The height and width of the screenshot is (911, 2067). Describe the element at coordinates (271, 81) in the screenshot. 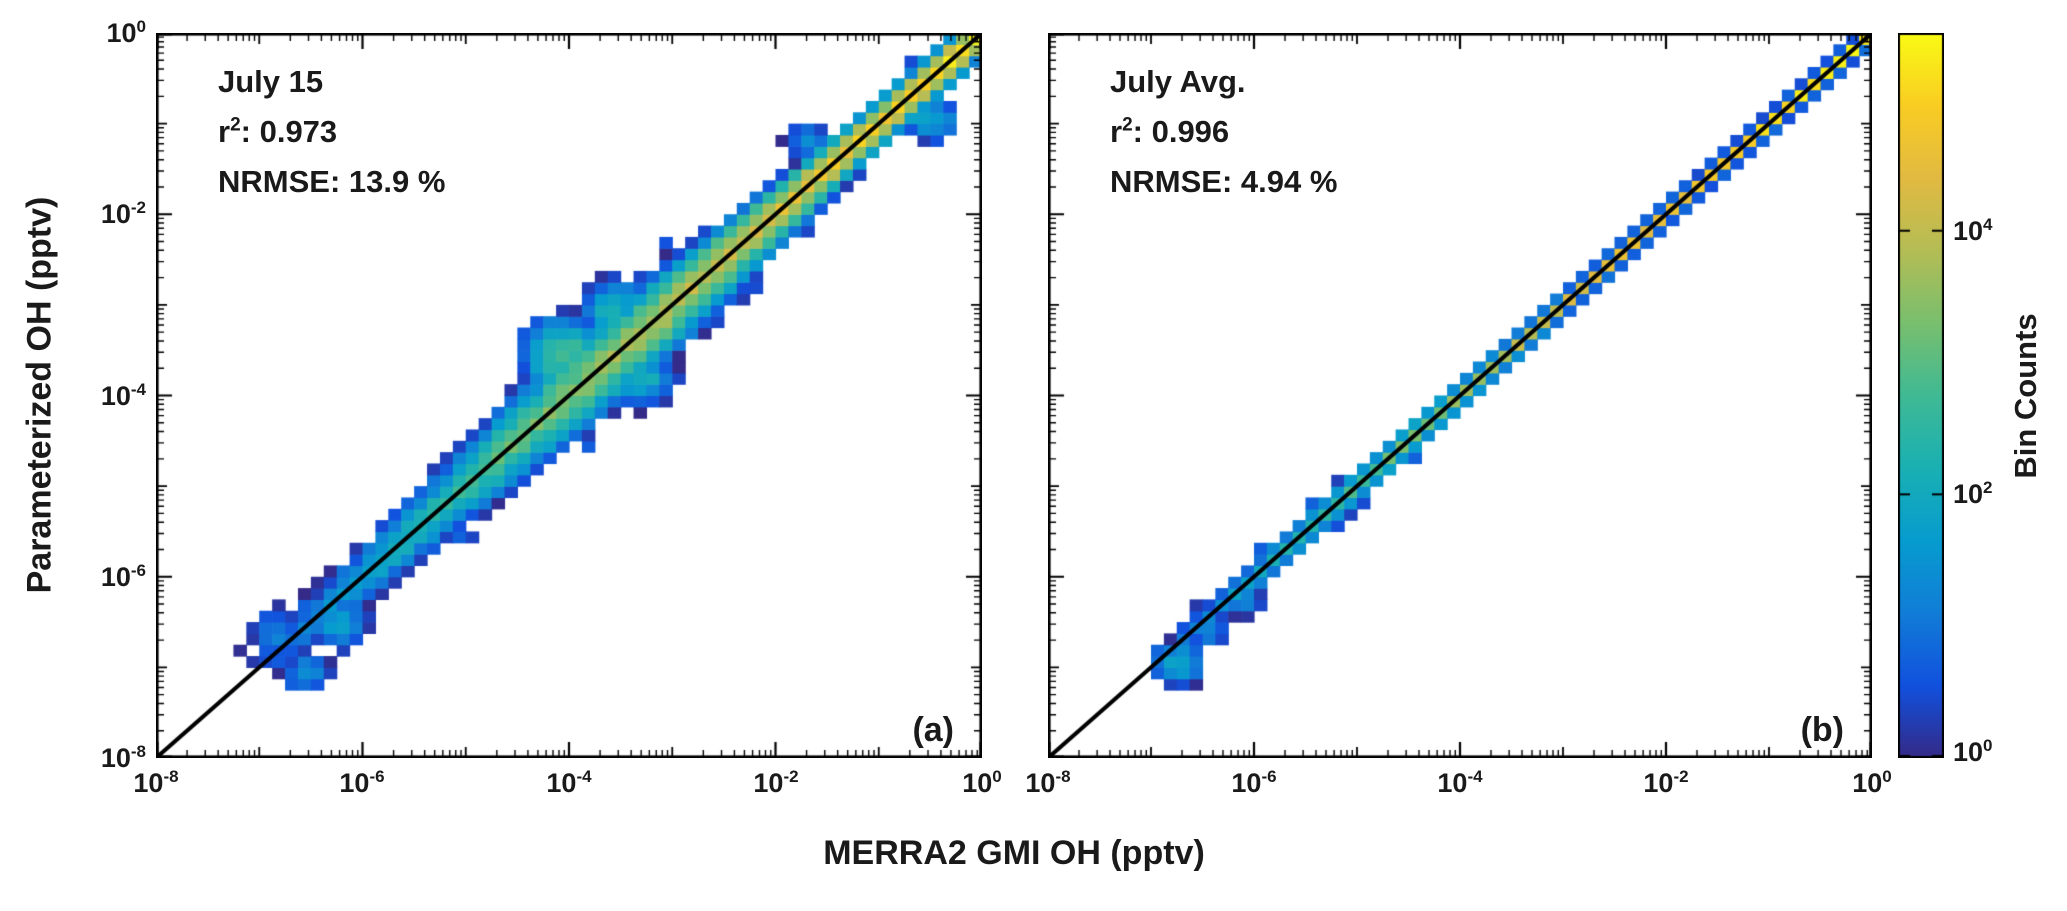

I see `annotation-title: July 15` at that location.